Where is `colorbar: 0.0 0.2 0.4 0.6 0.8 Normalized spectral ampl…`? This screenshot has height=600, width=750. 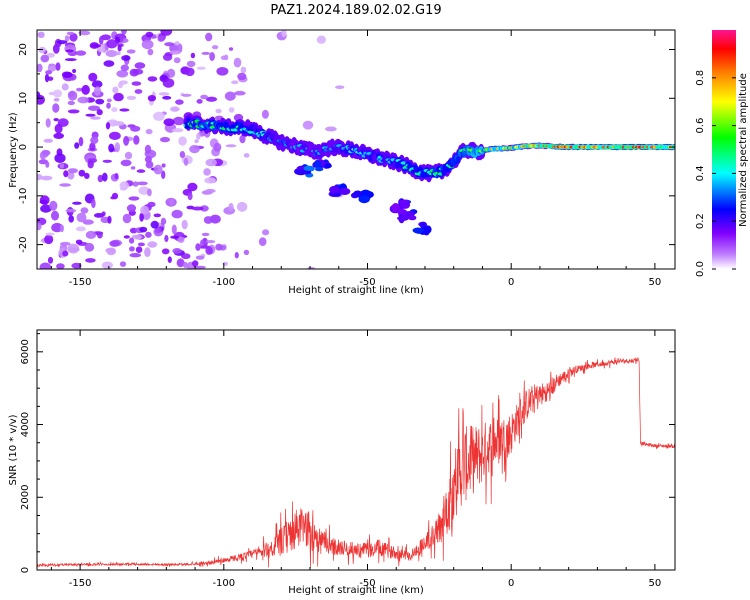
colorbar: 0.0 0.2 0.4 0.6 0.8 Normalized spectral ampl… is located at coordinates (722, 153).